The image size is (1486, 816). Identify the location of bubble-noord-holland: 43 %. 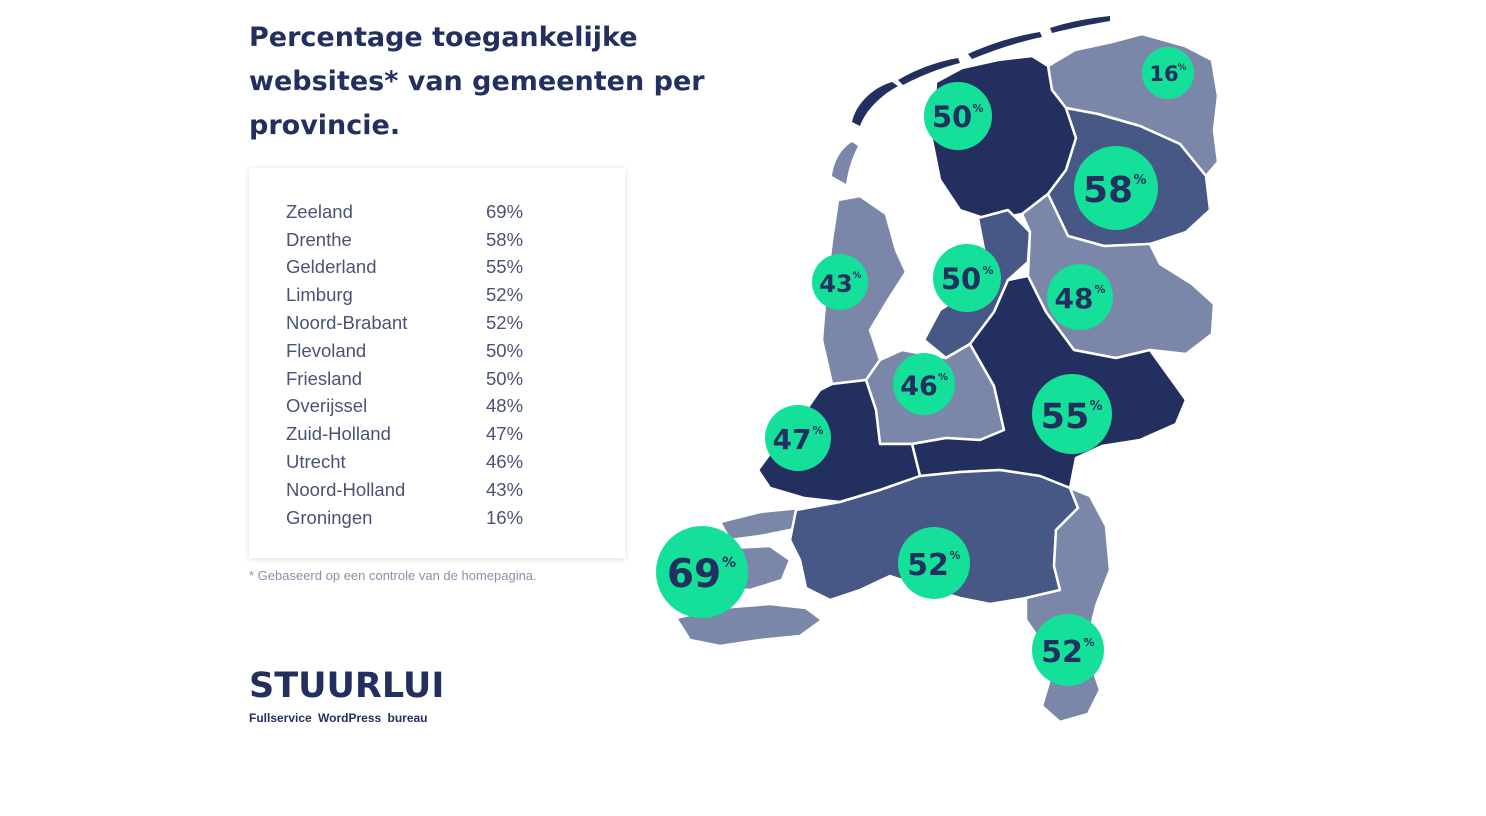
(840, 282).